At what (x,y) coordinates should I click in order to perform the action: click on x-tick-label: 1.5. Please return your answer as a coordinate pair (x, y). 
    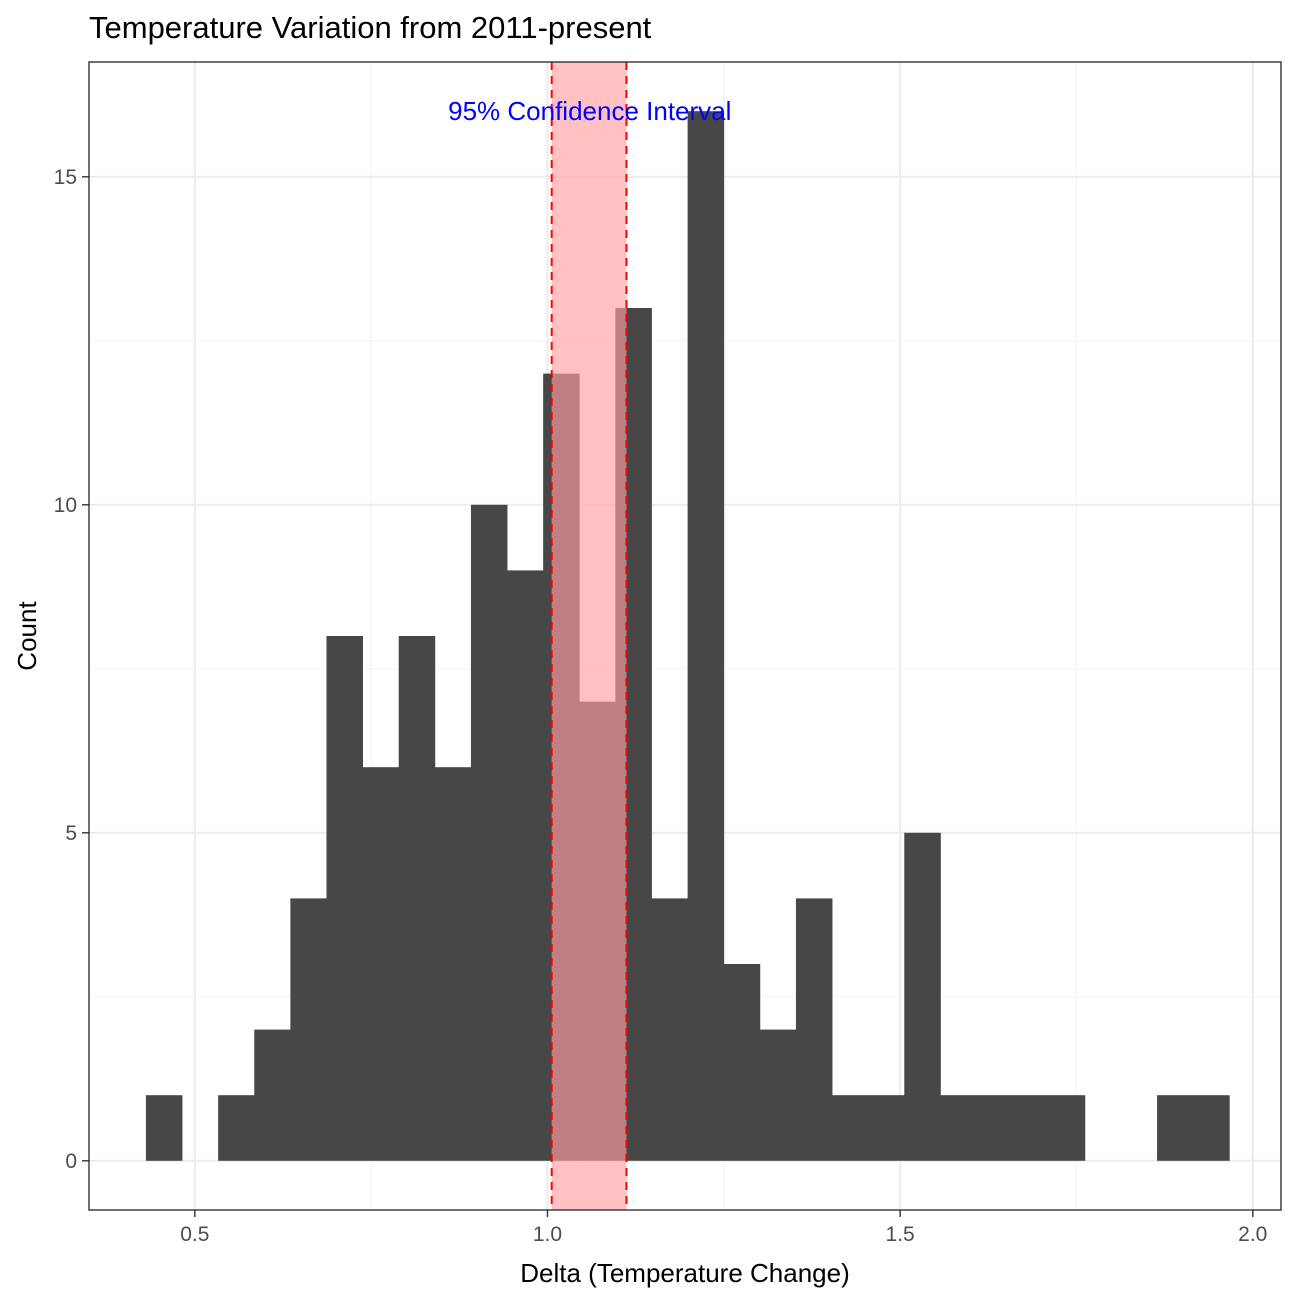
    Looking at the image, I should click on (900, 1234).